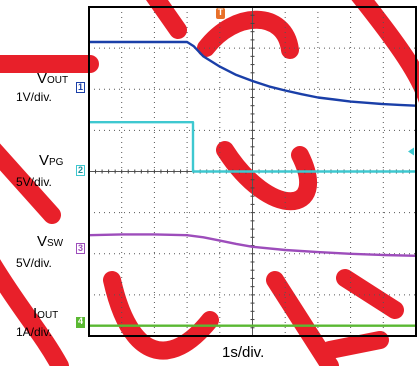 This screenshot has width=419, height=366. I want to click on time-scale-label: 1s/div., so click(243, 352).